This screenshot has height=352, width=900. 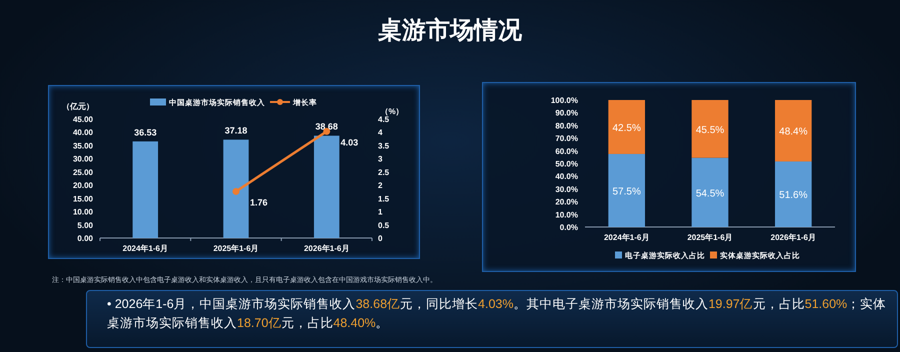 I want to click on y-tick-label: 90.0%, so click(x=566, y=113).